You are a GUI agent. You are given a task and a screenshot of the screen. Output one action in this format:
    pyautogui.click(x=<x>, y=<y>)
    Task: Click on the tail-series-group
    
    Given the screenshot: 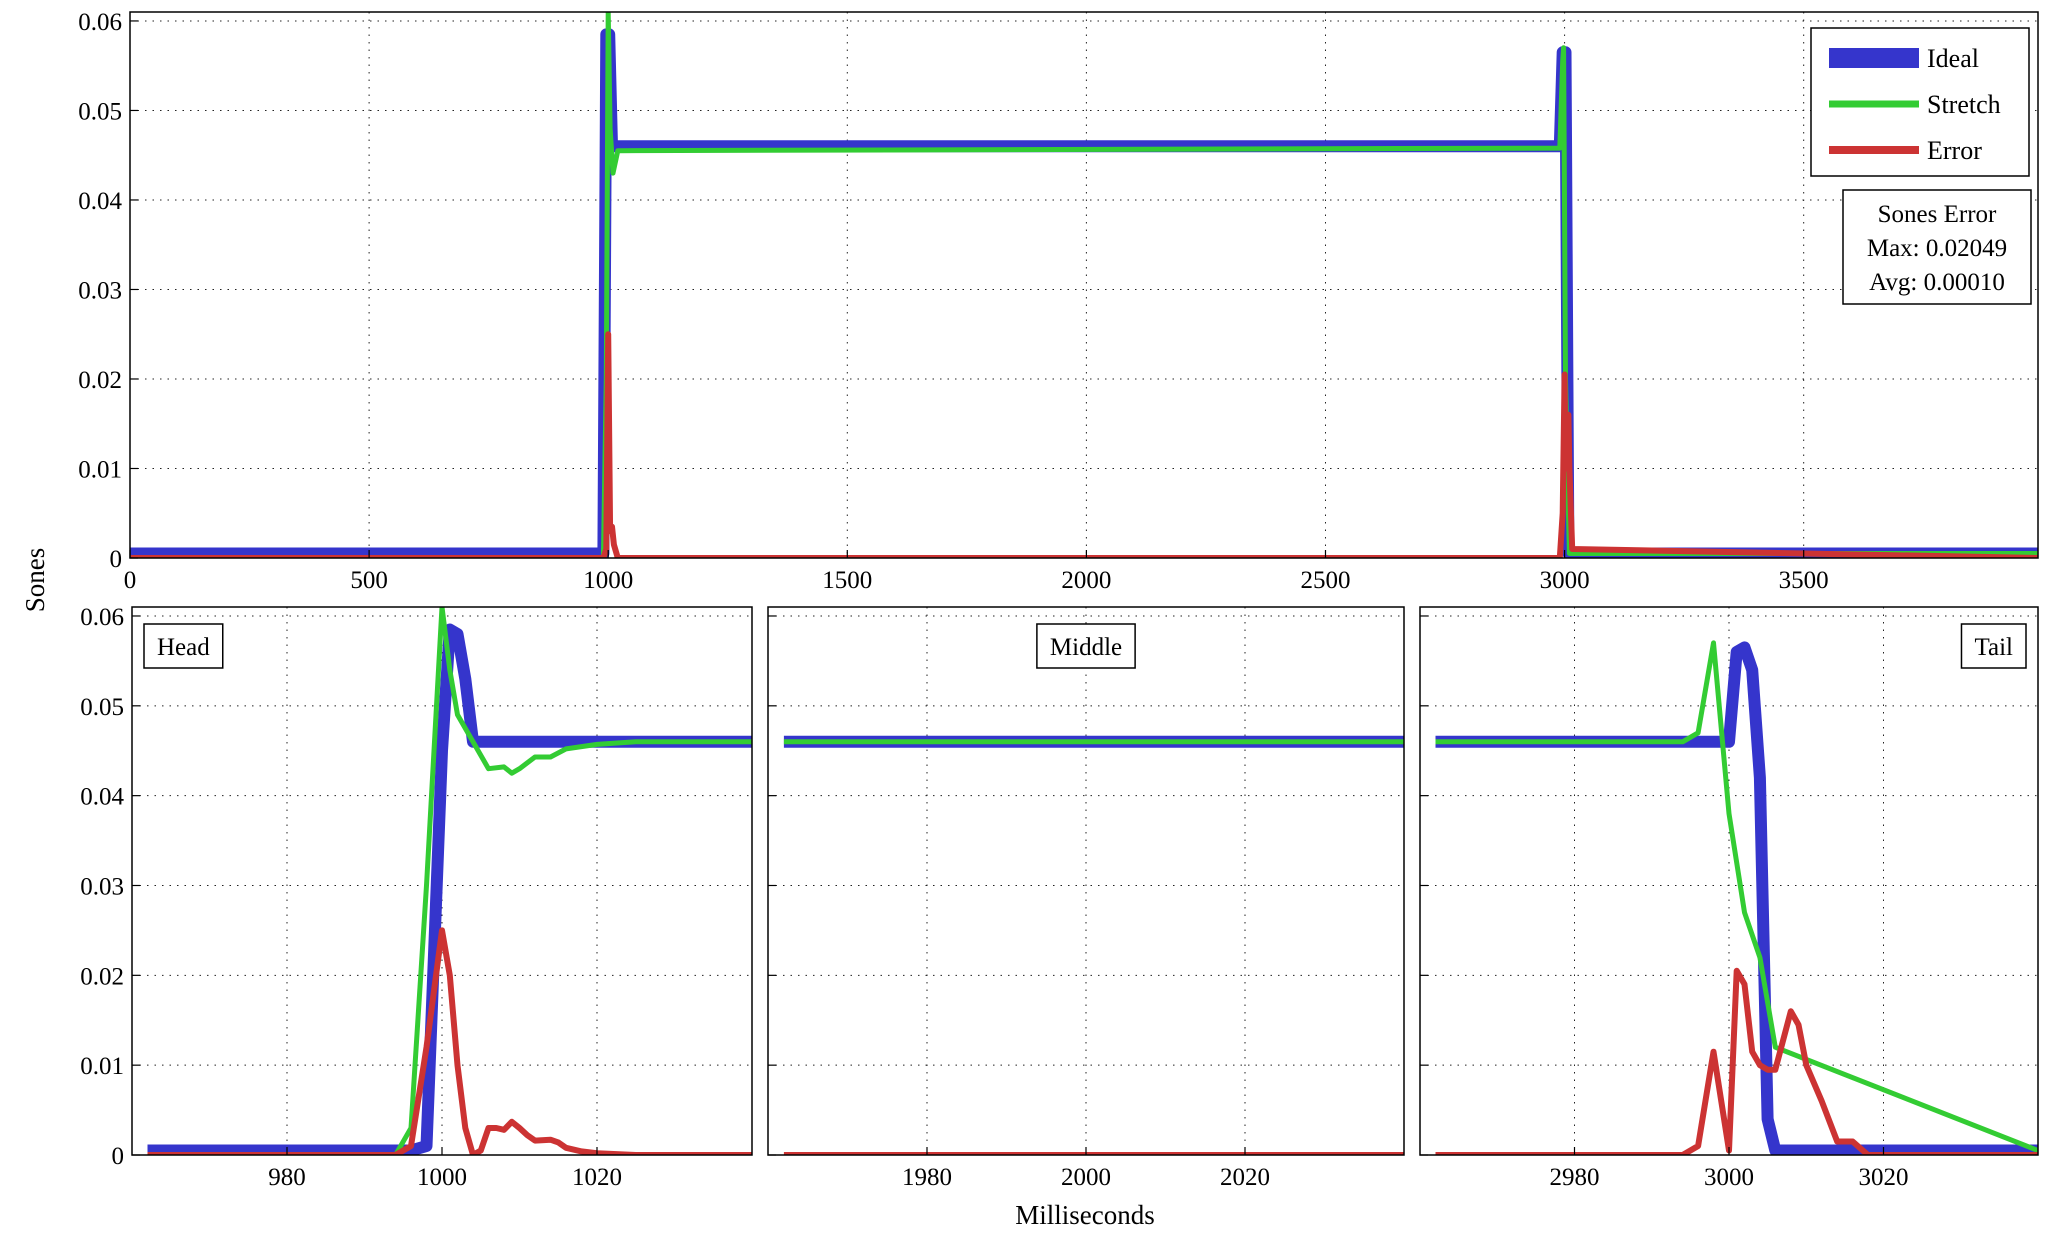 What is the action you would take?
    pyautogui.click(x=1736, y=897)
    